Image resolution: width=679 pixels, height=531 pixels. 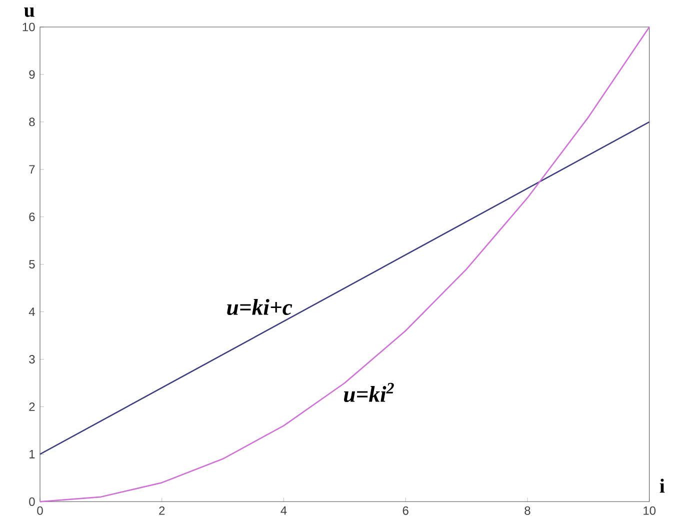 I want to click on y-tick-label: 6, so click(x=32, y=217).